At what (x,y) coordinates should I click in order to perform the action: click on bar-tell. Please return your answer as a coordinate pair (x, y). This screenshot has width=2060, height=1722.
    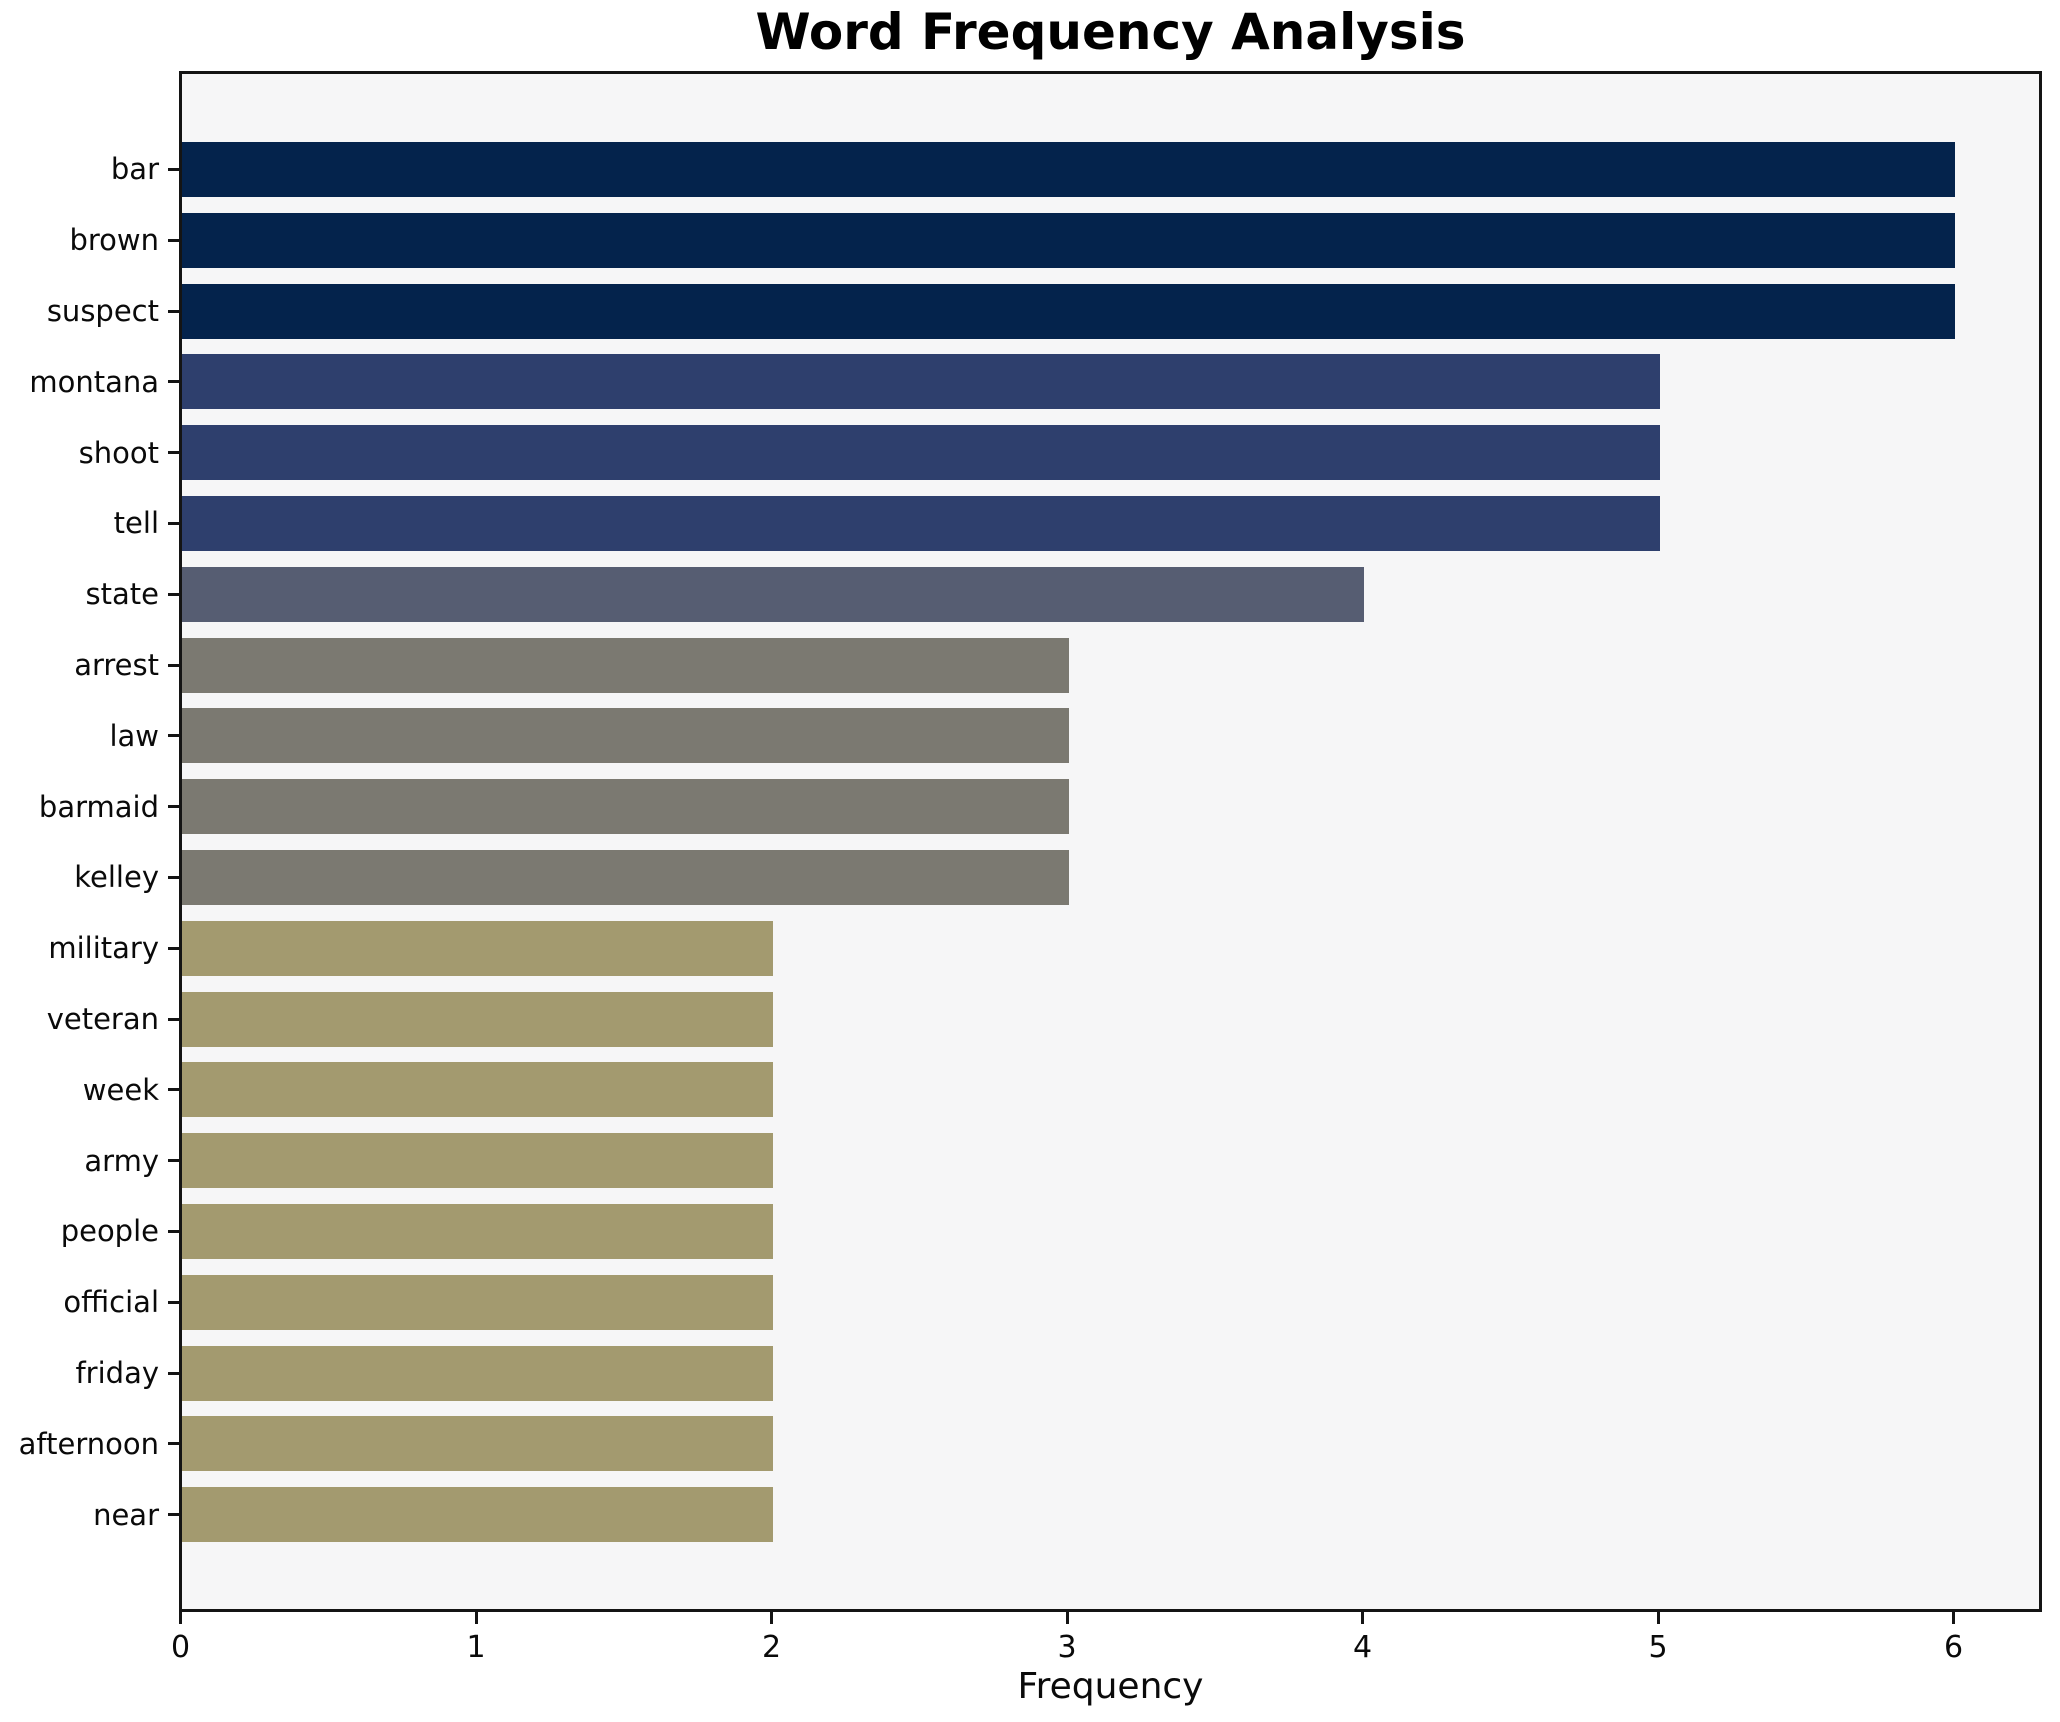
    Looking at the image, I should click on (921, 523).